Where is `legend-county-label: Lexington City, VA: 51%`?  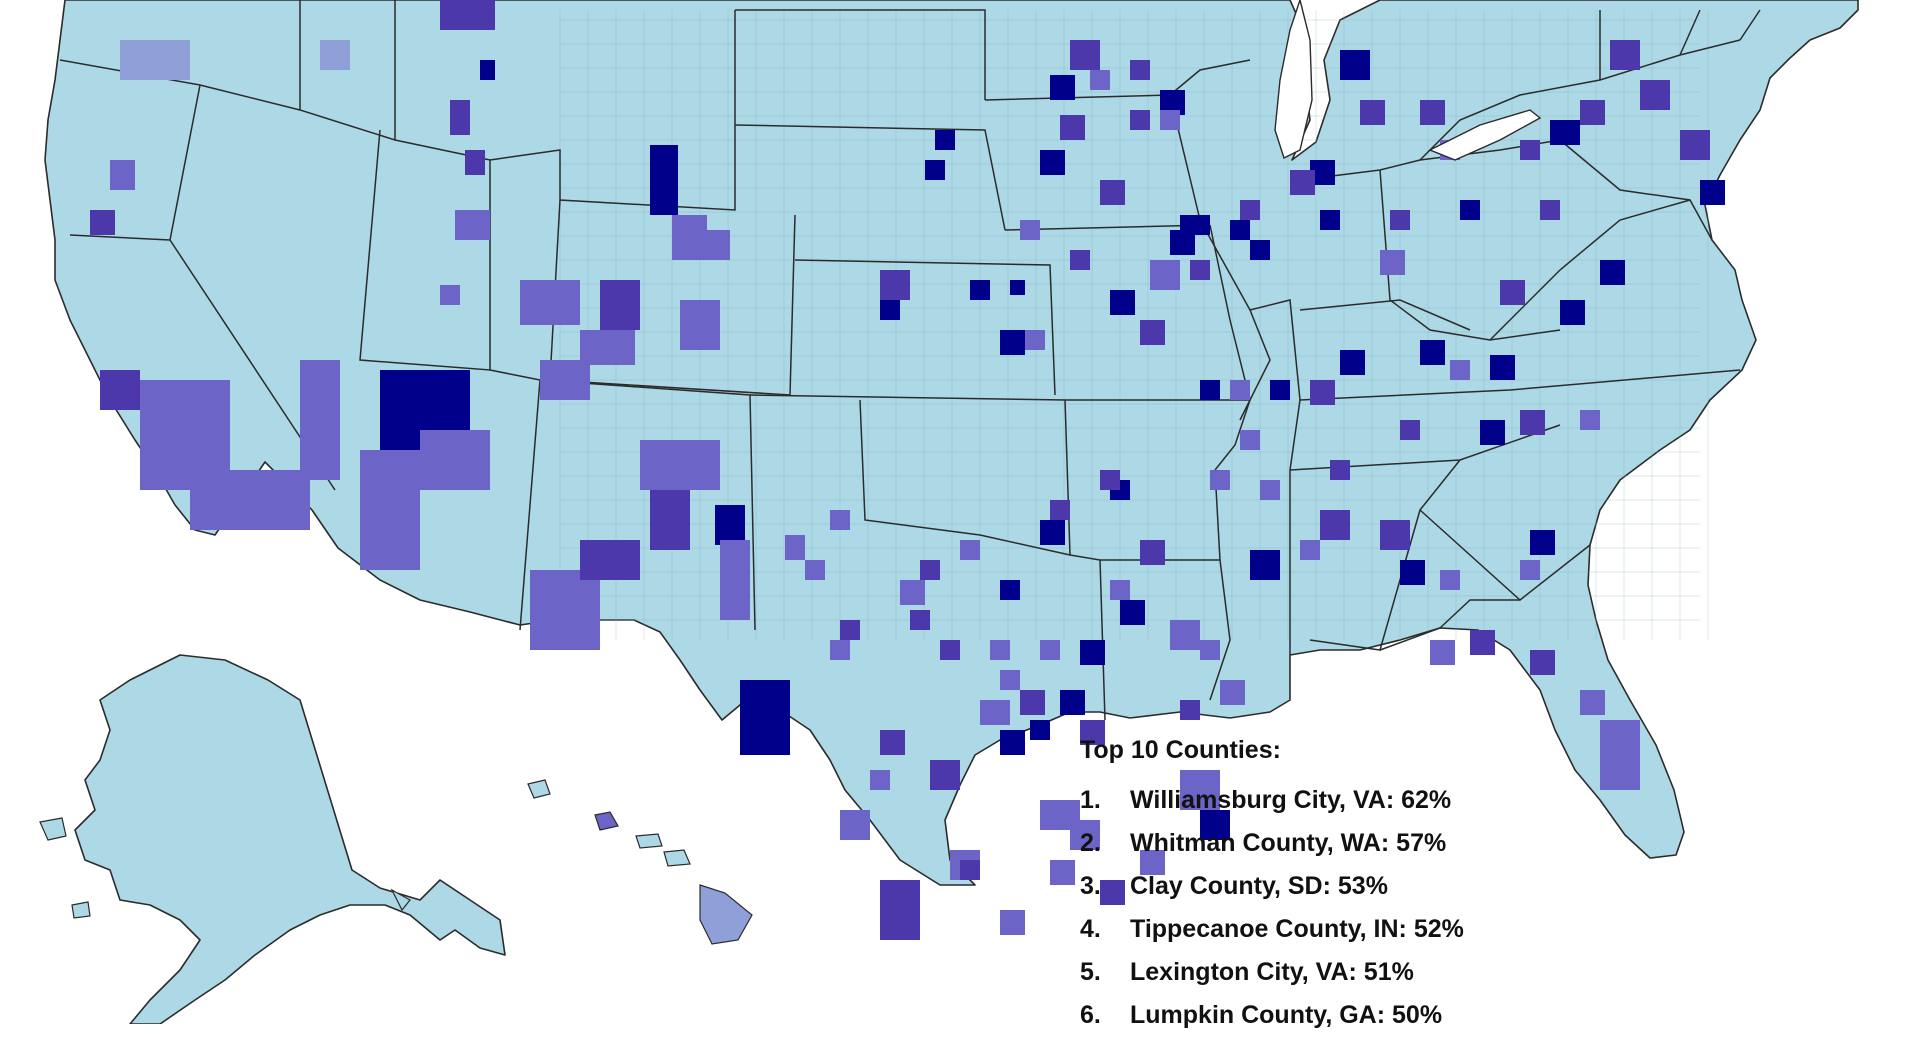 legend-county-label: Lexington City, VA: 51% is located at coordinates (1272, 972).